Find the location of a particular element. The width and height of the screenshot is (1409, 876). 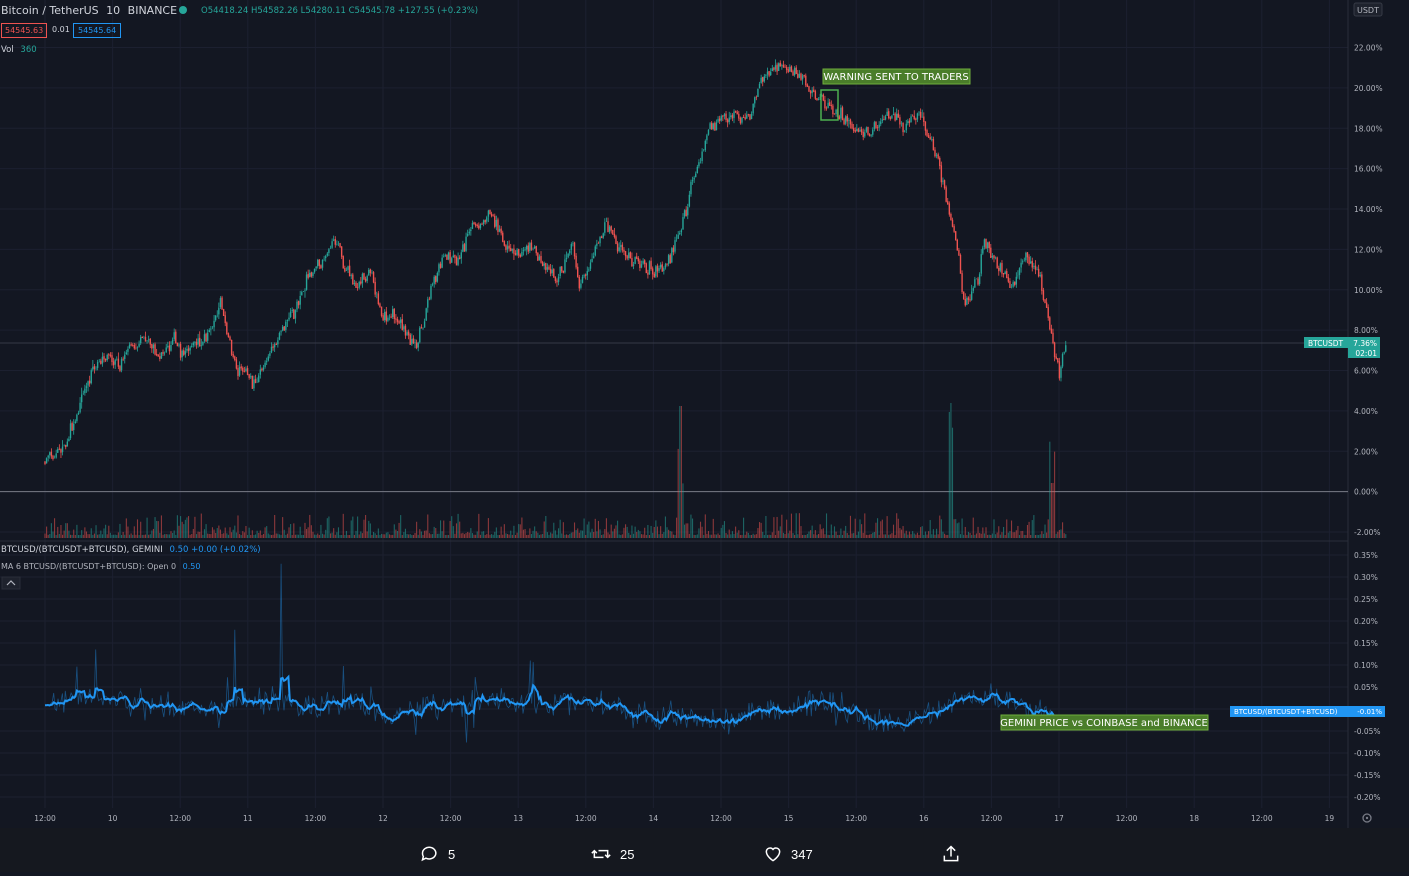

y-tick-label: 0.35% is located at coordinates (1366, 555).